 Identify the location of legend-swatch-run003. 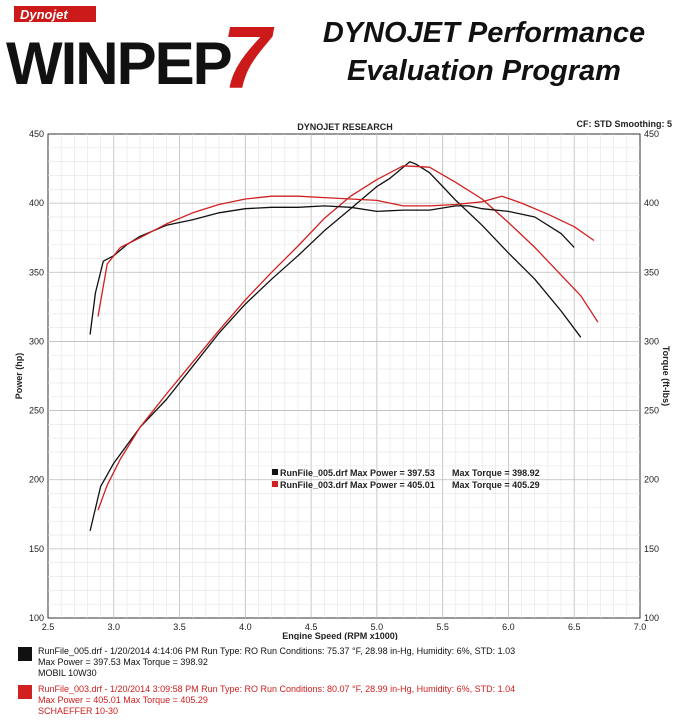
(275, 484).